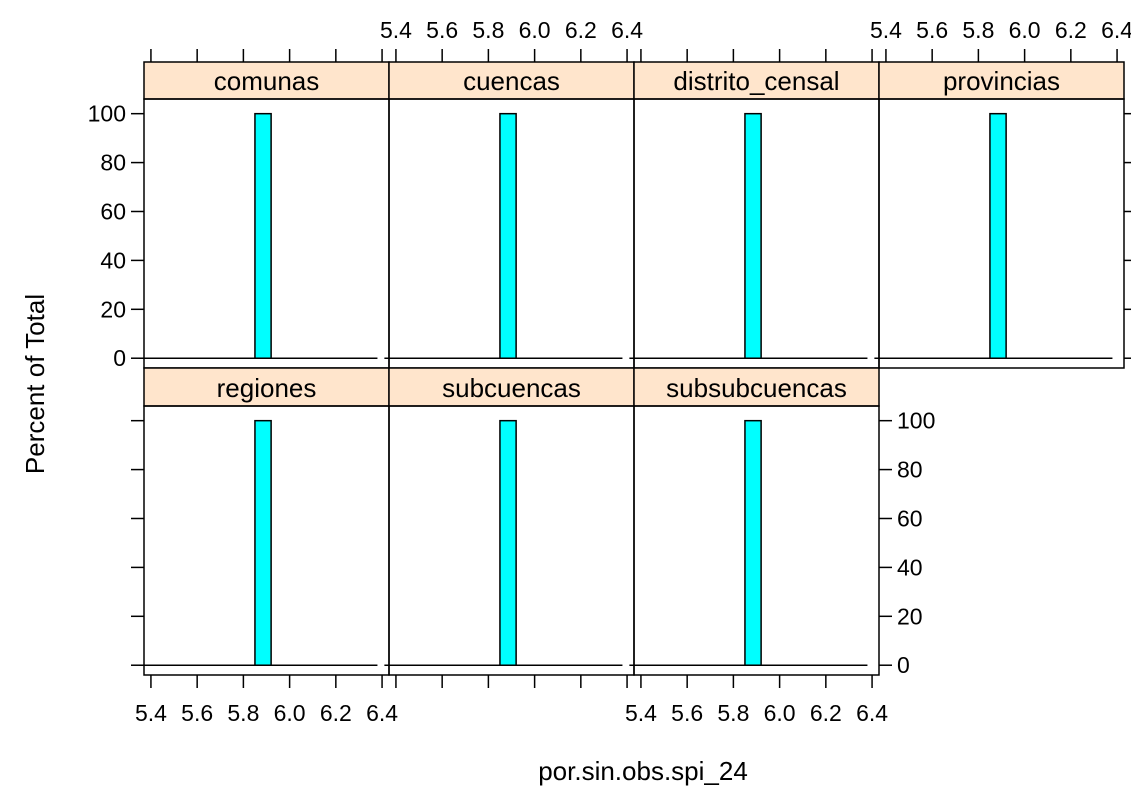  I want to click on panel-subsubcuencas: subsubcuencas, so click(754, 521).